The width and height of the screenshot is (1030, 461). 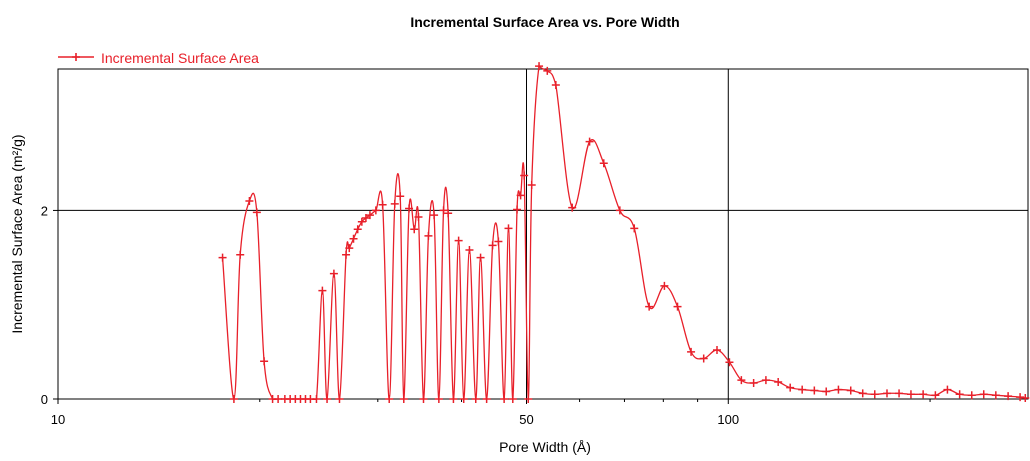 I want to click on x-tick-label: 10, so click(x=58, y=419).